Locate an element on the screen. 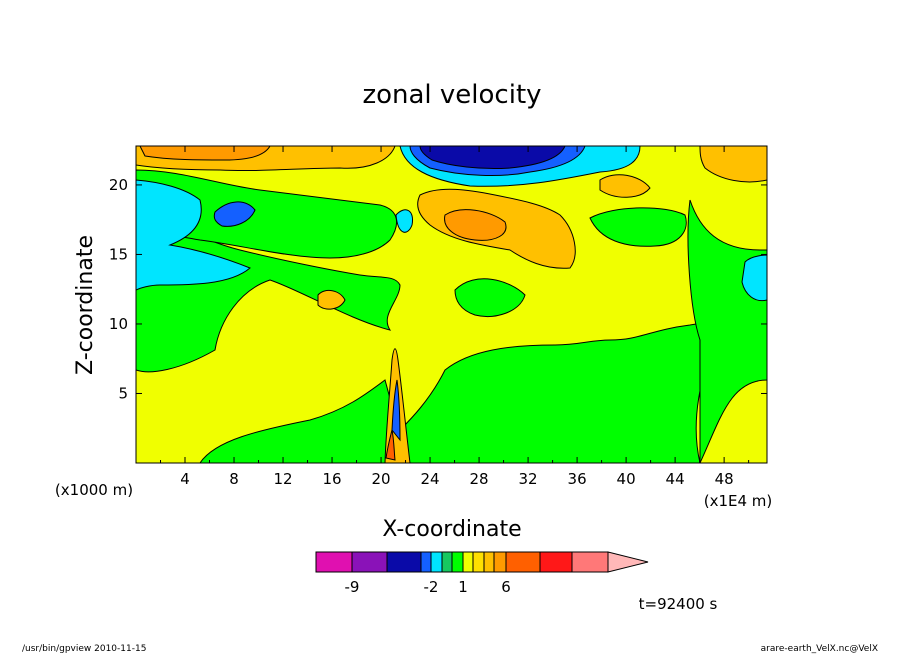 Image resolution: width=904 pixels, height=654 pixels. colorbar-extend-arrow is located at coordinates (628, 562).